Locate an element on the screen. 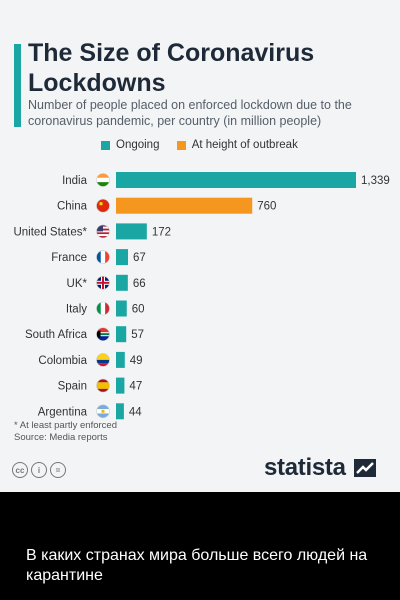 The image size is (400, 600). south-africa-flag-icon is located at coordinates (103, 334).